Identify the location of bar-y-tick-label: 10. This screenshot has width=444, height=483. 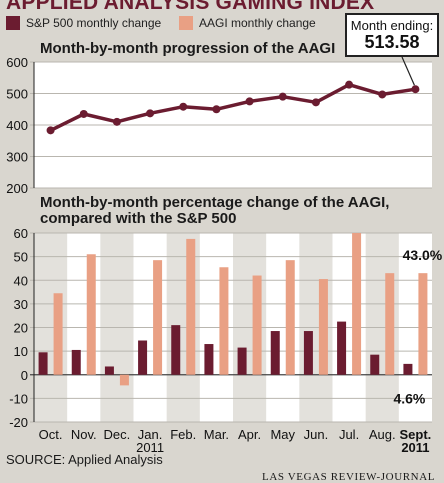
(21, 351).